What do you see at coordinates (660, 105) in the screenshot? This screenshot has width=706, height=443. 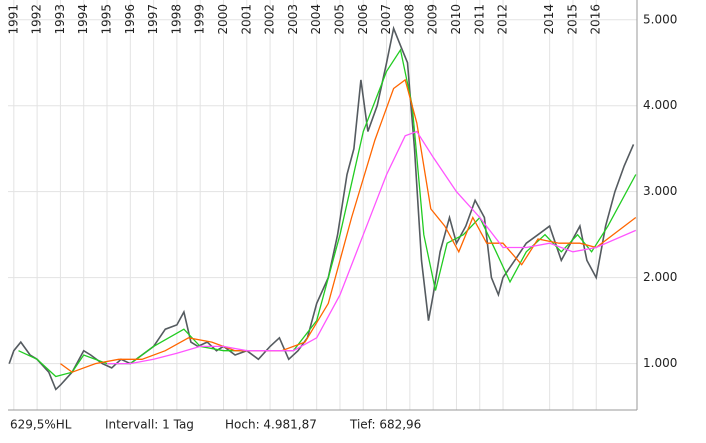 I see `y-tick-label: 4.000` at bounding box center [660, 105].